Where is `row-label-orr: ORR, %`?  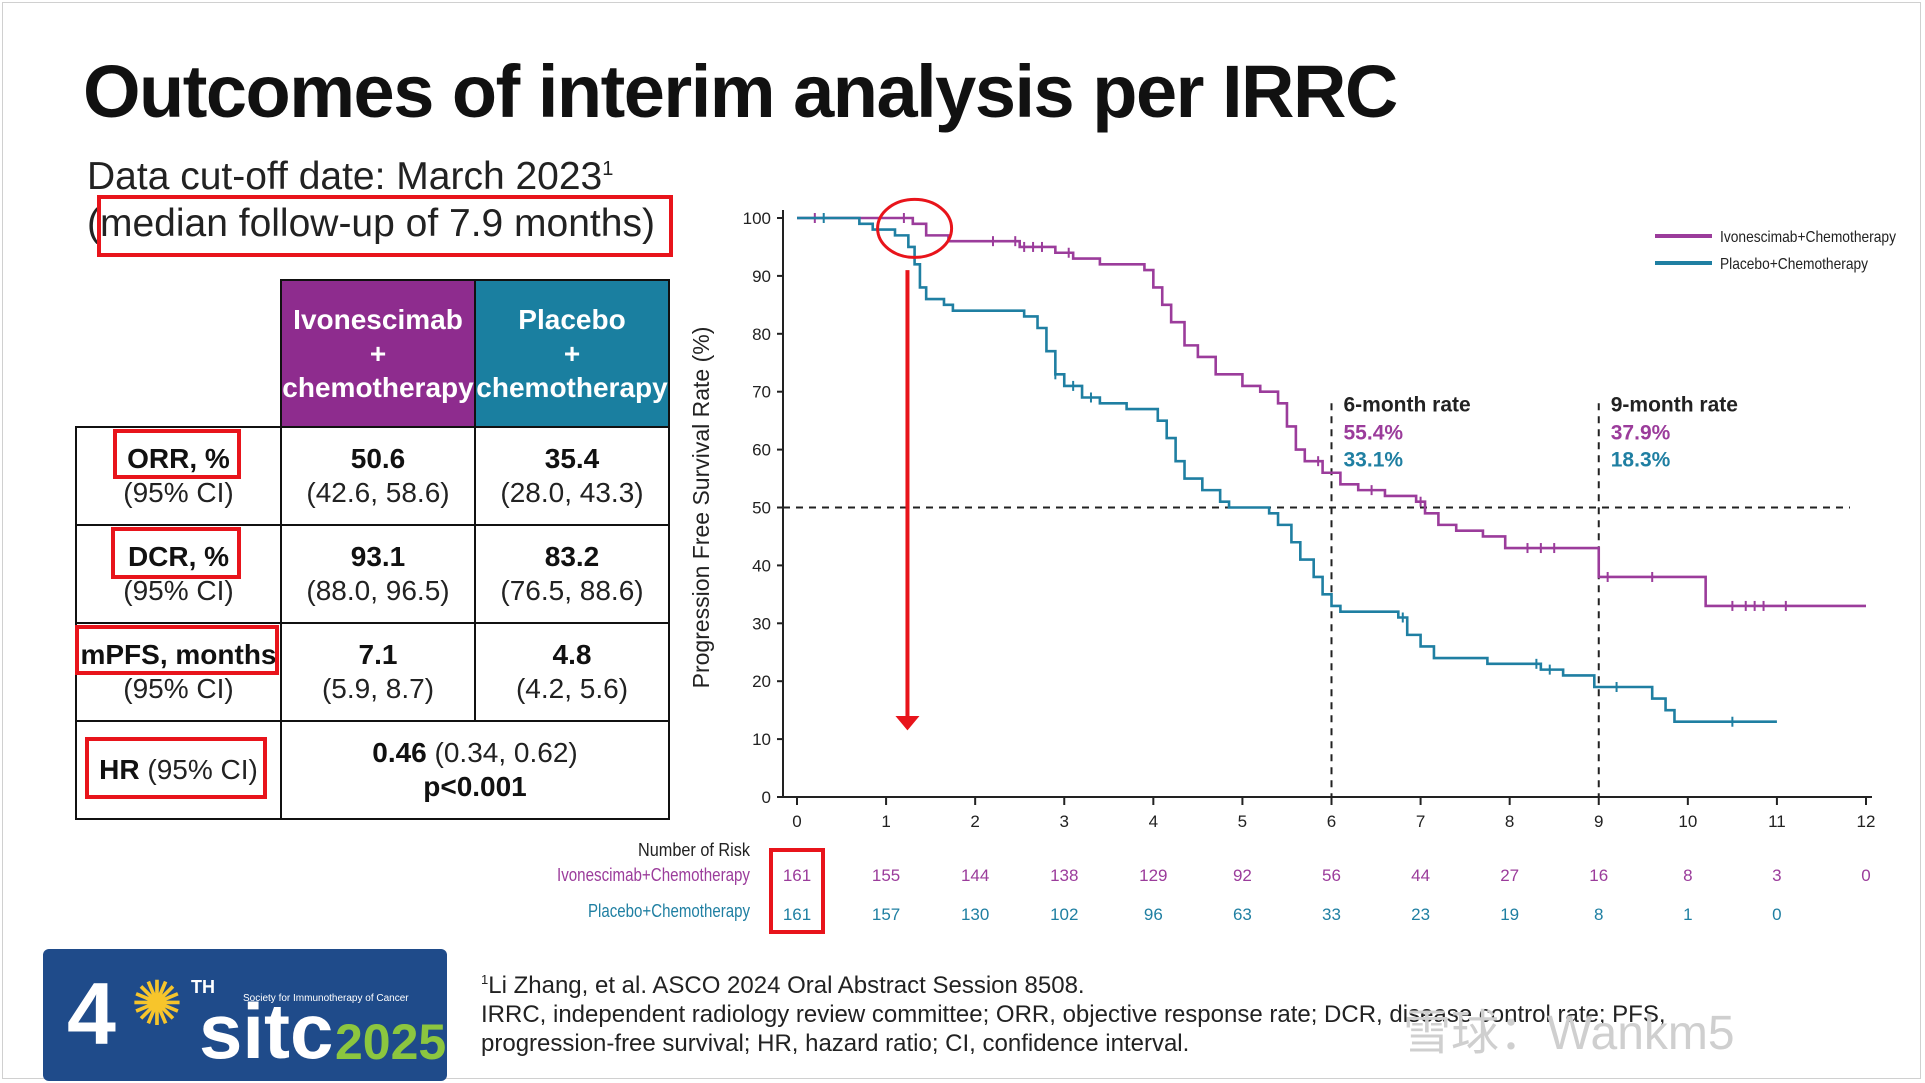
row-label-orr: ORR, % is located at coordinates (178, 458).